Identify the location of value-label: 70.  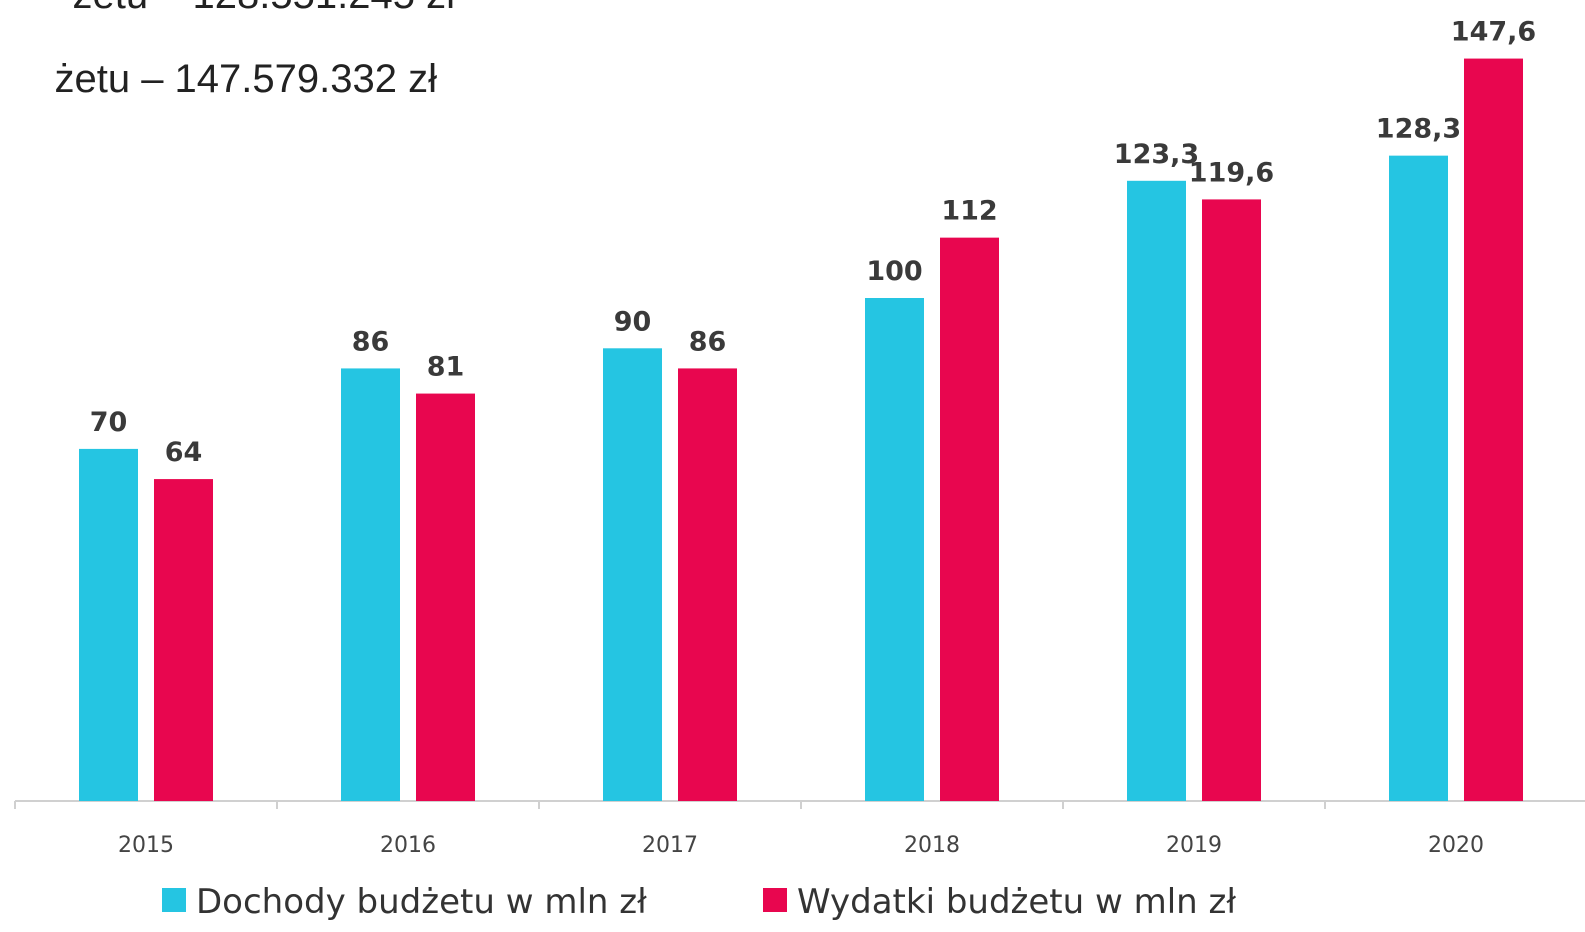
(109, 422).